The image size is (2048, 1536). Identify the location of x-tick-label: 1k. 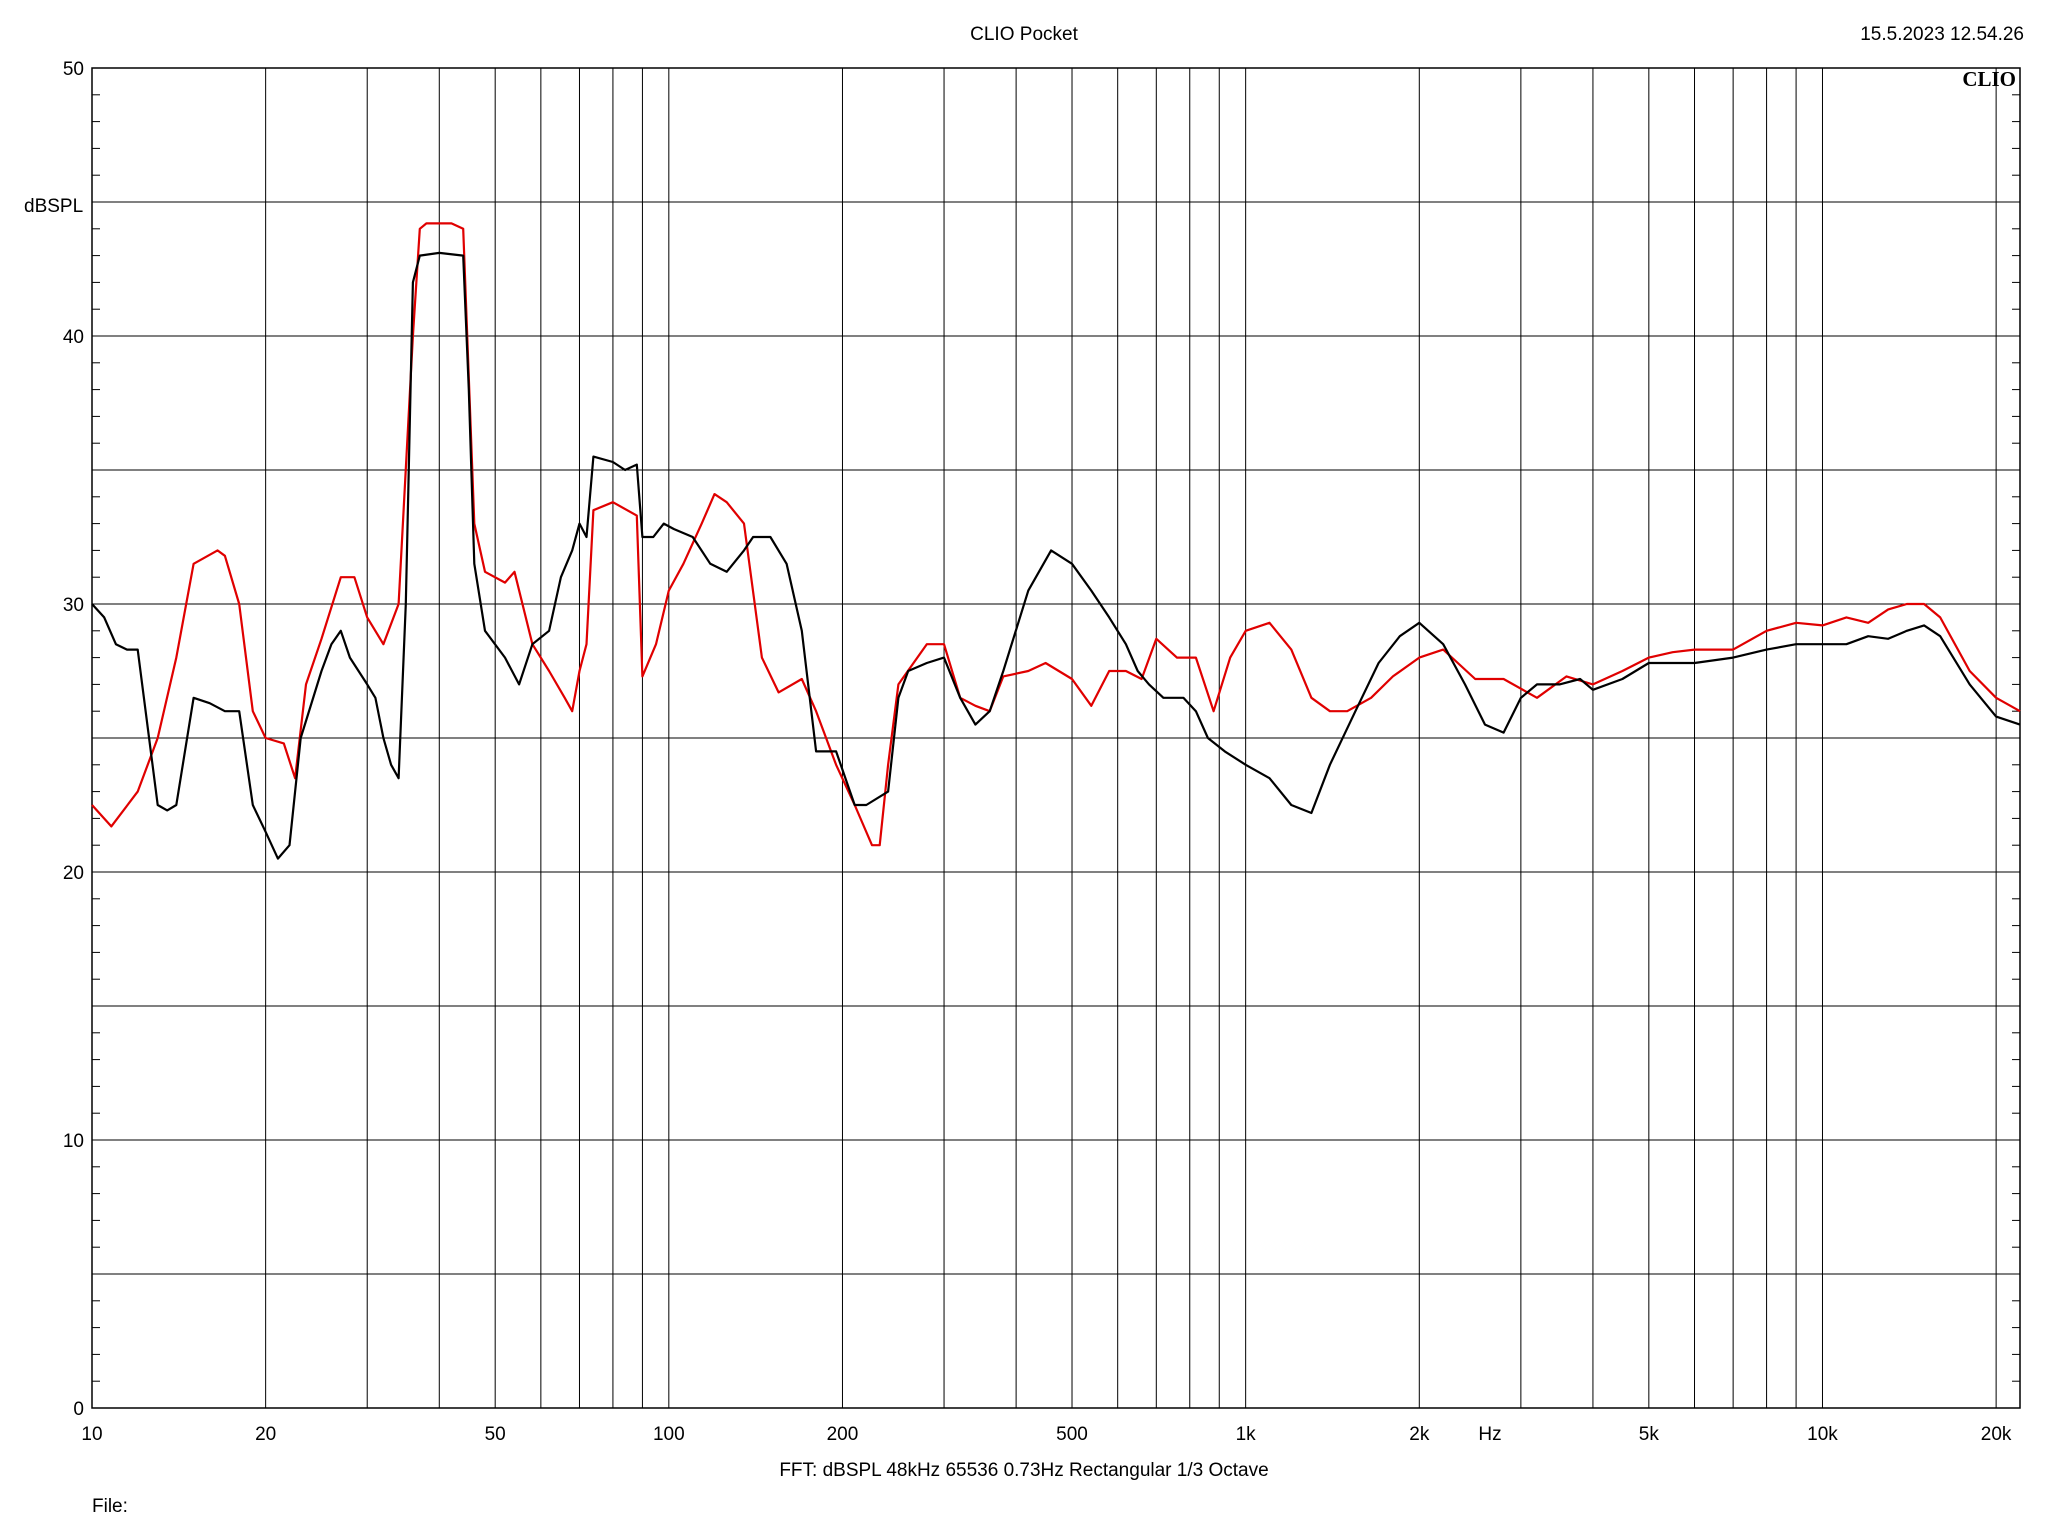
(1246, 1434).